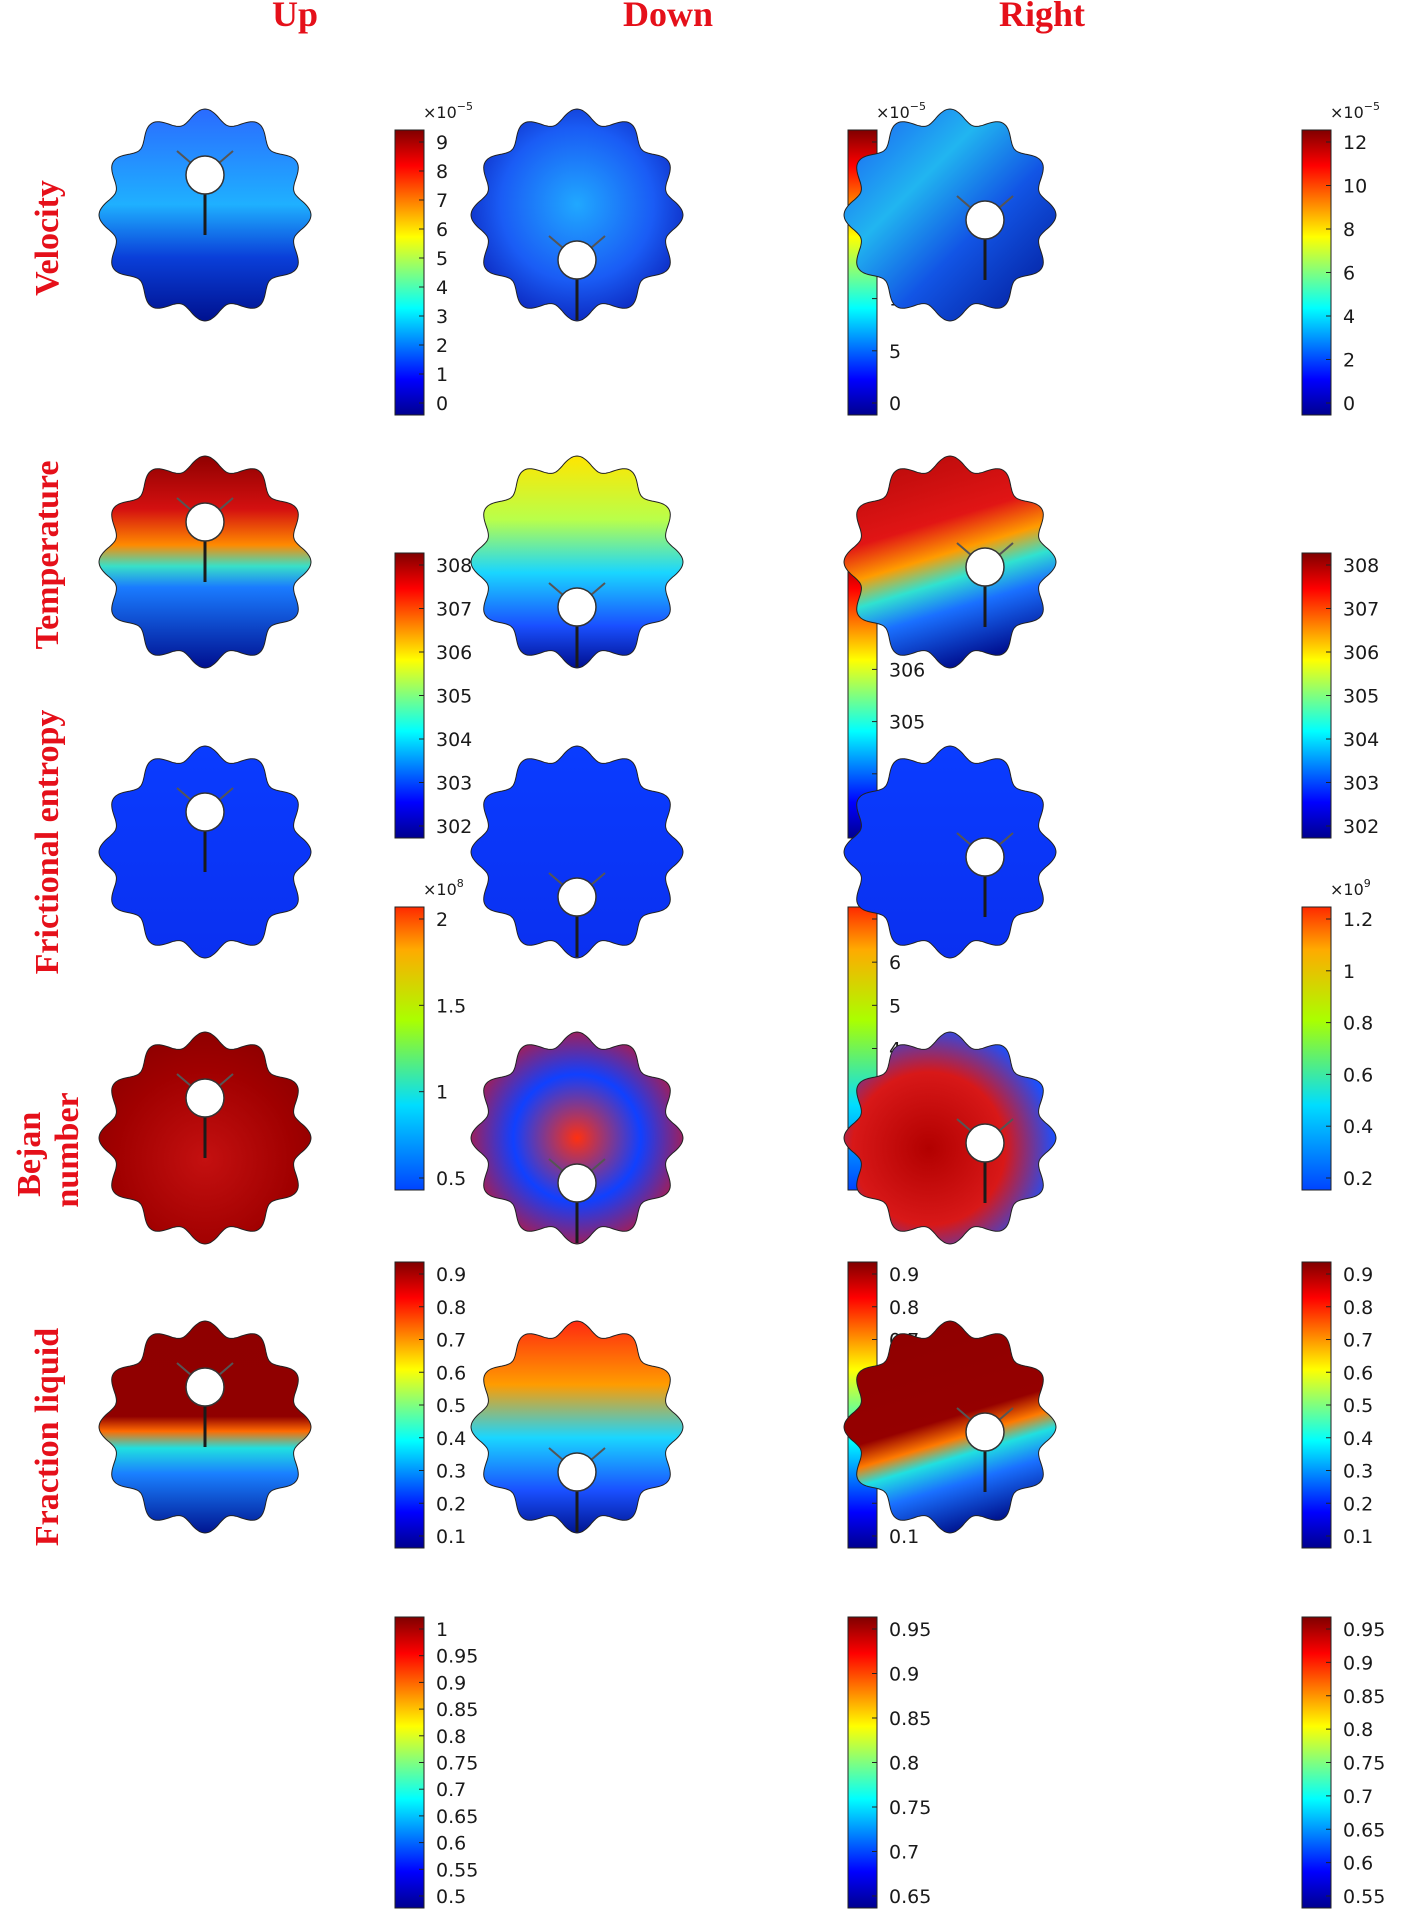  What do you see at coordinates (950, 1427) in the screenshot?
I see `domain-shape-fraction-liquid-right` at bounding box center [950, 1427].